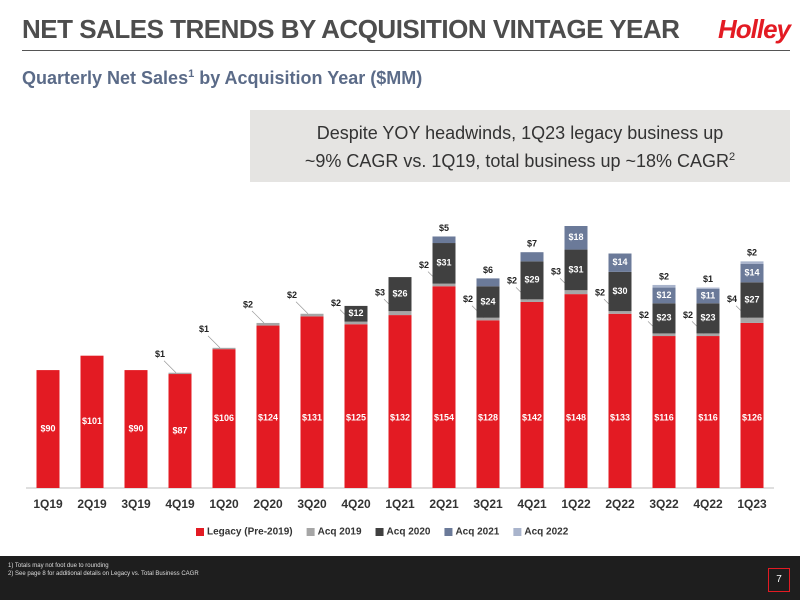  I want to click on data-label: $3, so click(556, 272).